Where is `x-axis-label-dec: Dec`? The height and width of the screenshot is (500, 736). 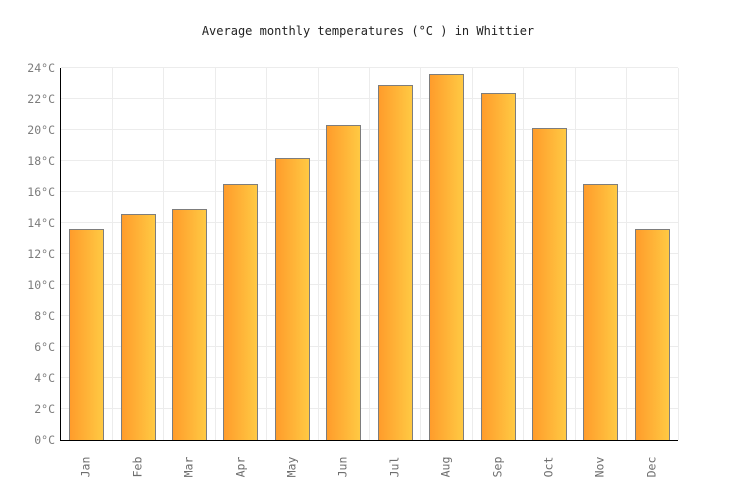 x-axis-label-dec: Dec is located at coordinates (651, 467).